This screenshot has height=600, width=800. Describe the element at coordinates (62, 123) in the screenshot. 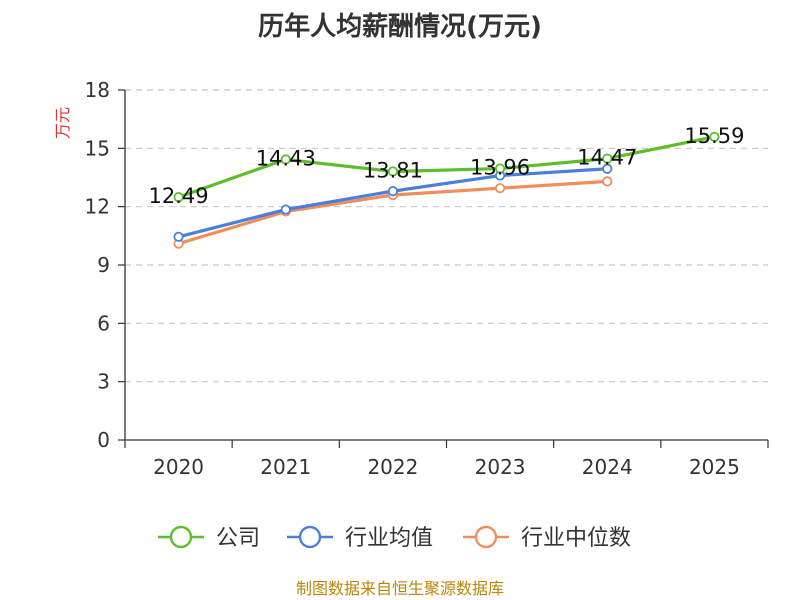

I see `y-axis-unit-label: 万元` at that location.